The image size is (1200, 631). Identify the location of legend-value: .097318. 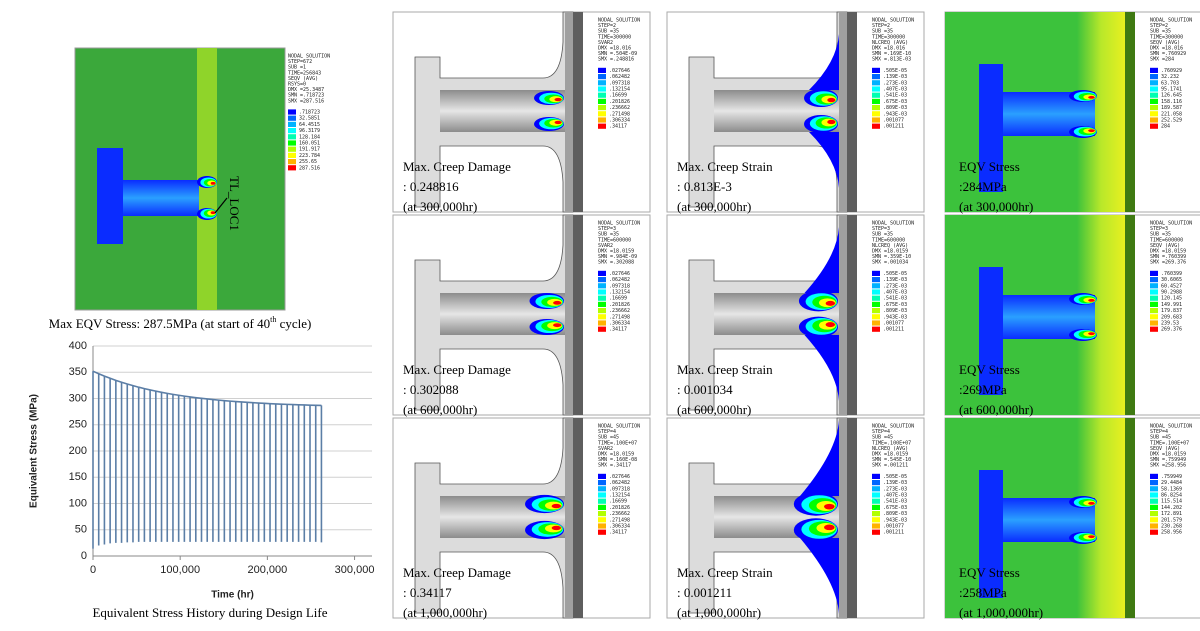
(619, 286).